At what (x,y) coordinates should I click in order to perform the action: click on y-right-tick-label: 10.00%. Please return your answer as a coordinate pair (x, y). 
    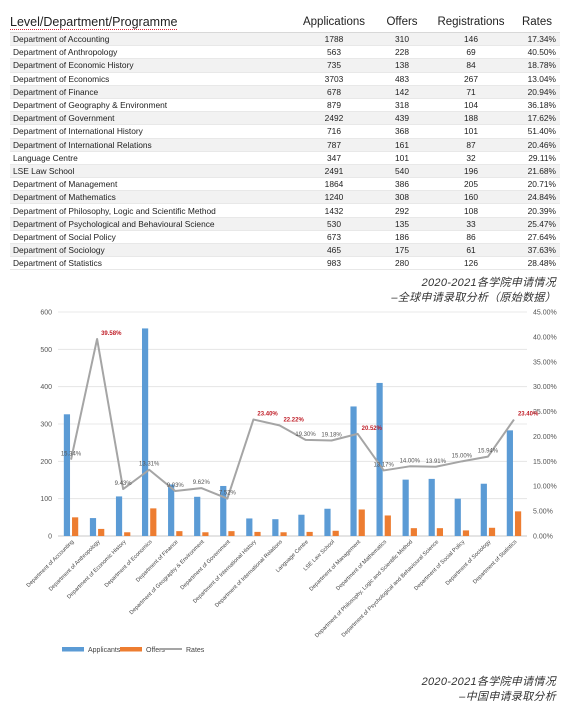
    Looking at the image, I should click on (545, 487).